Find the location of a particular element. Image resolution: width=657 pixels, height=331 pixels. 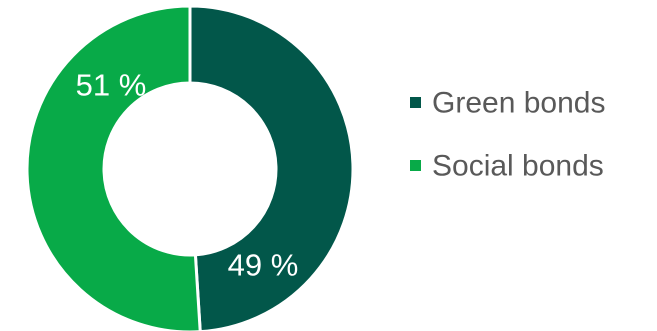

data-label-social-bonds: 51 % is located at coordinates (111, 85).